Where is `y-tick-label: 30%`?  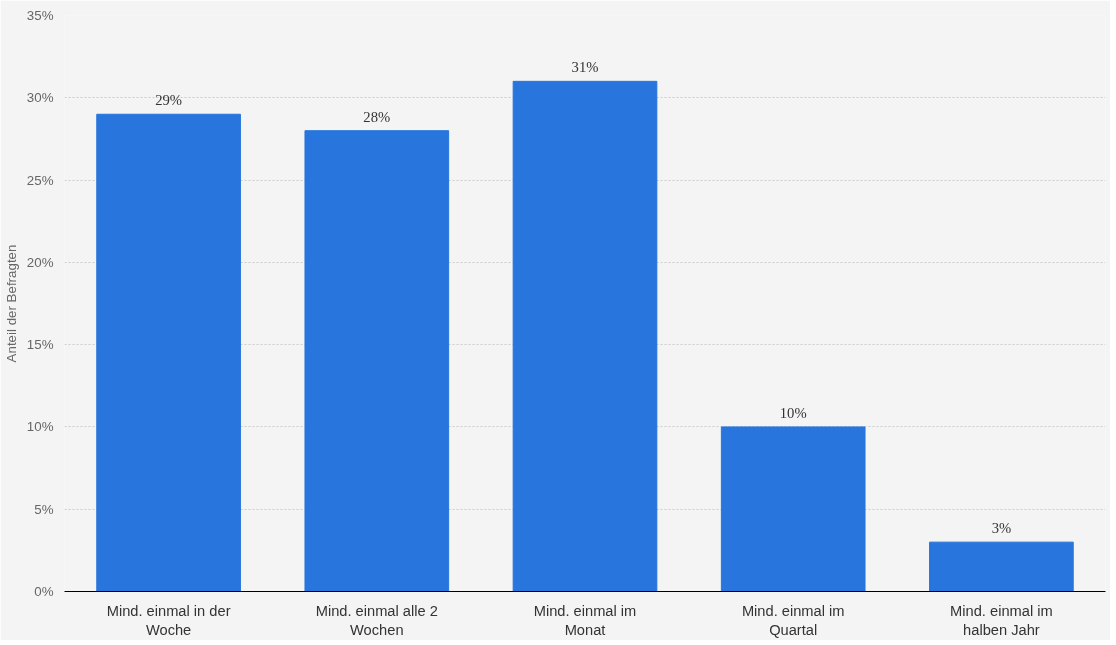
y-tick-label: 30% is located at coordinates (40, 98).